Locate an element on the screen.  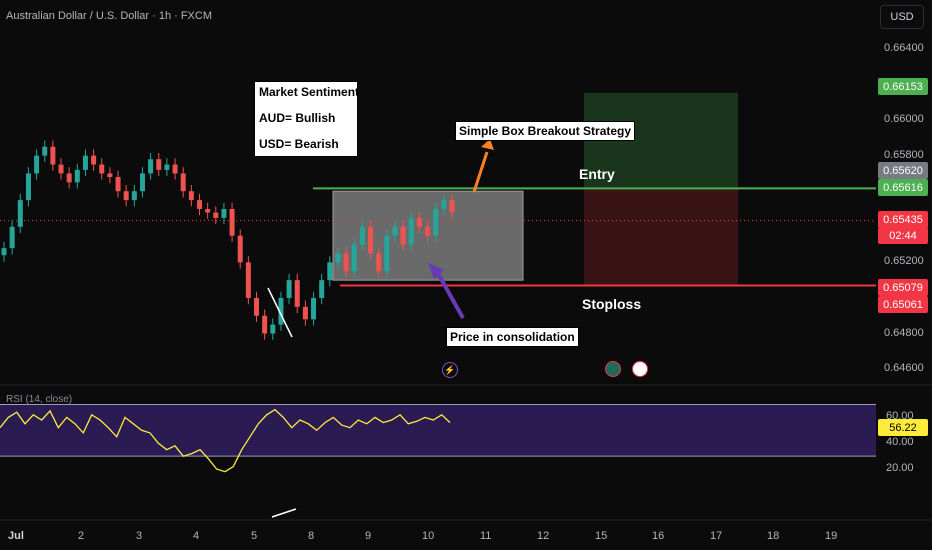
usd-sentiment: USD= Bearish is located at coordinates (299, 144).